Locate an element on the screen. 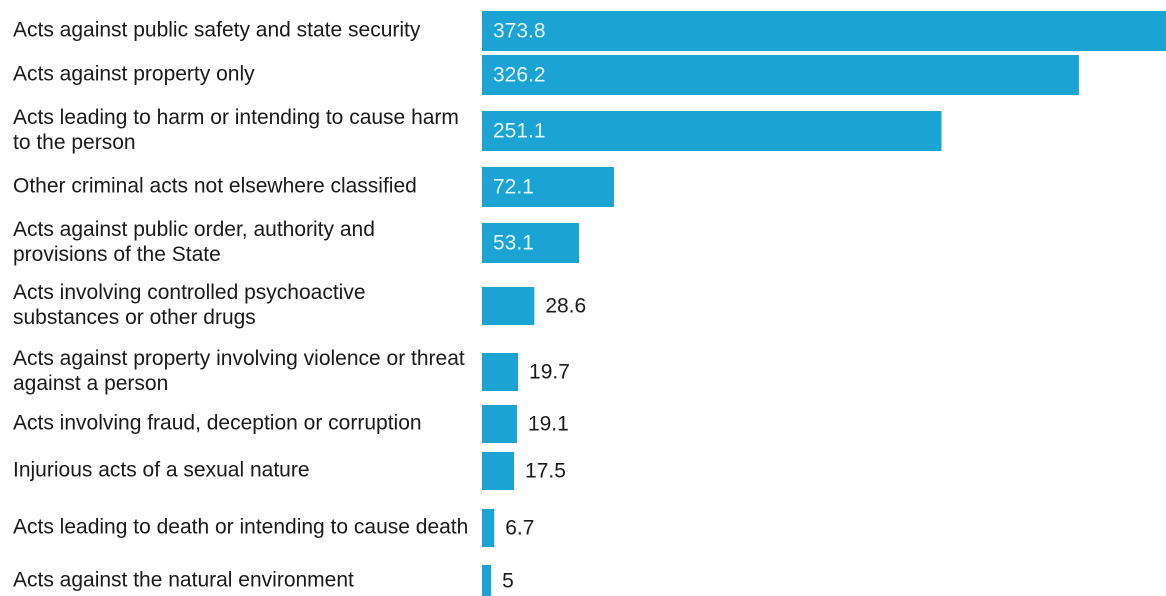  value-label: 6.7 is located at coordinates (519, 528).